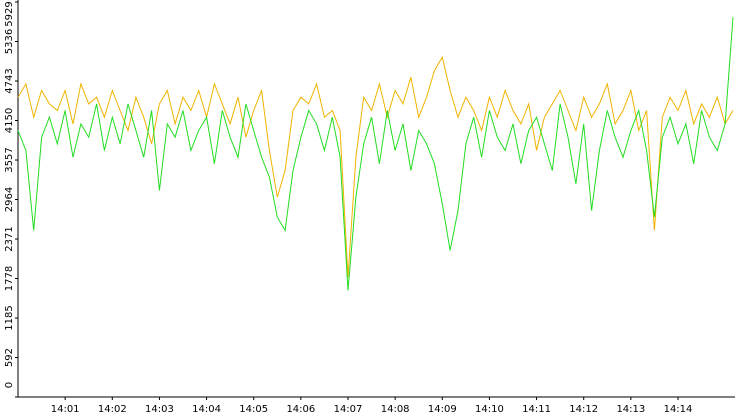  Describe the element at coordinates (442, 409) in the screenshot. I see `x-tick-label: 14:09` at that location.